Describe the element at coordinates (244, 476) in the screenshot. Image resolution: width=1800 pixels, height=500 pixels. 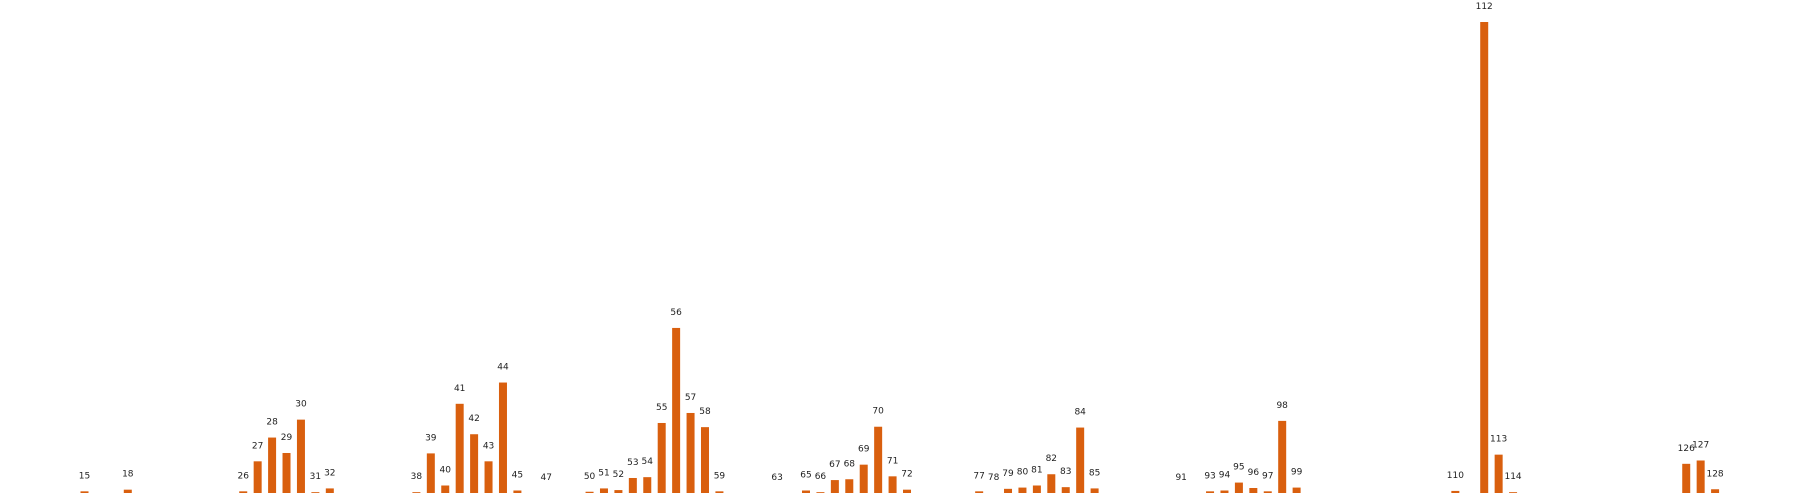
I see `bar-label-26: 26` at that location.